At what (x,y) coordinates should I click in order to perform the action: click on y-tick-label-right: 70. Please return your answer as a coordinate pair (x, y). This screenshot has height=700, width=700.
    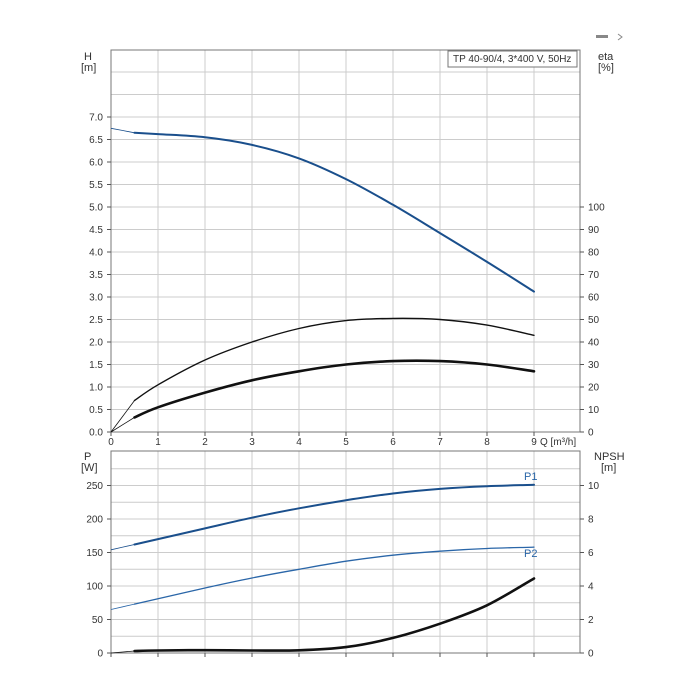
    Looking at the image, I should click on (594, 275).